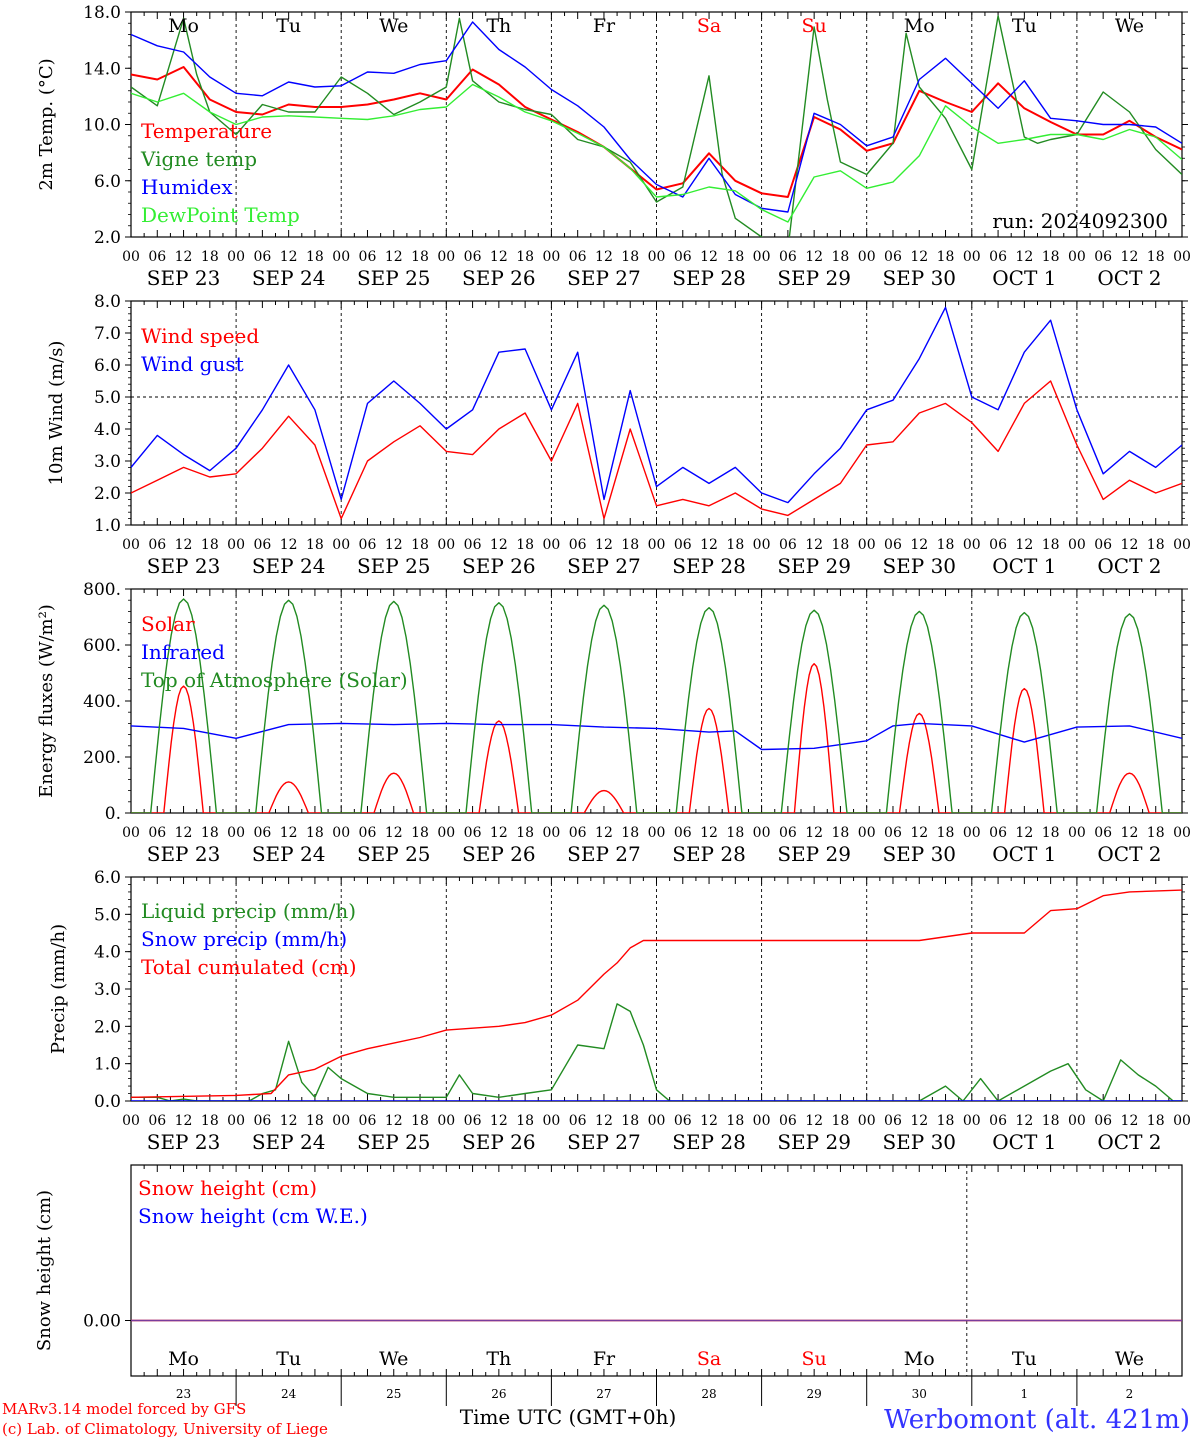 The image size is (1194, 1440). What do you see at coordinates (1130, 1394) in the screenshot?
I see `day-number: 2` at bounding box center [1130, 1394].